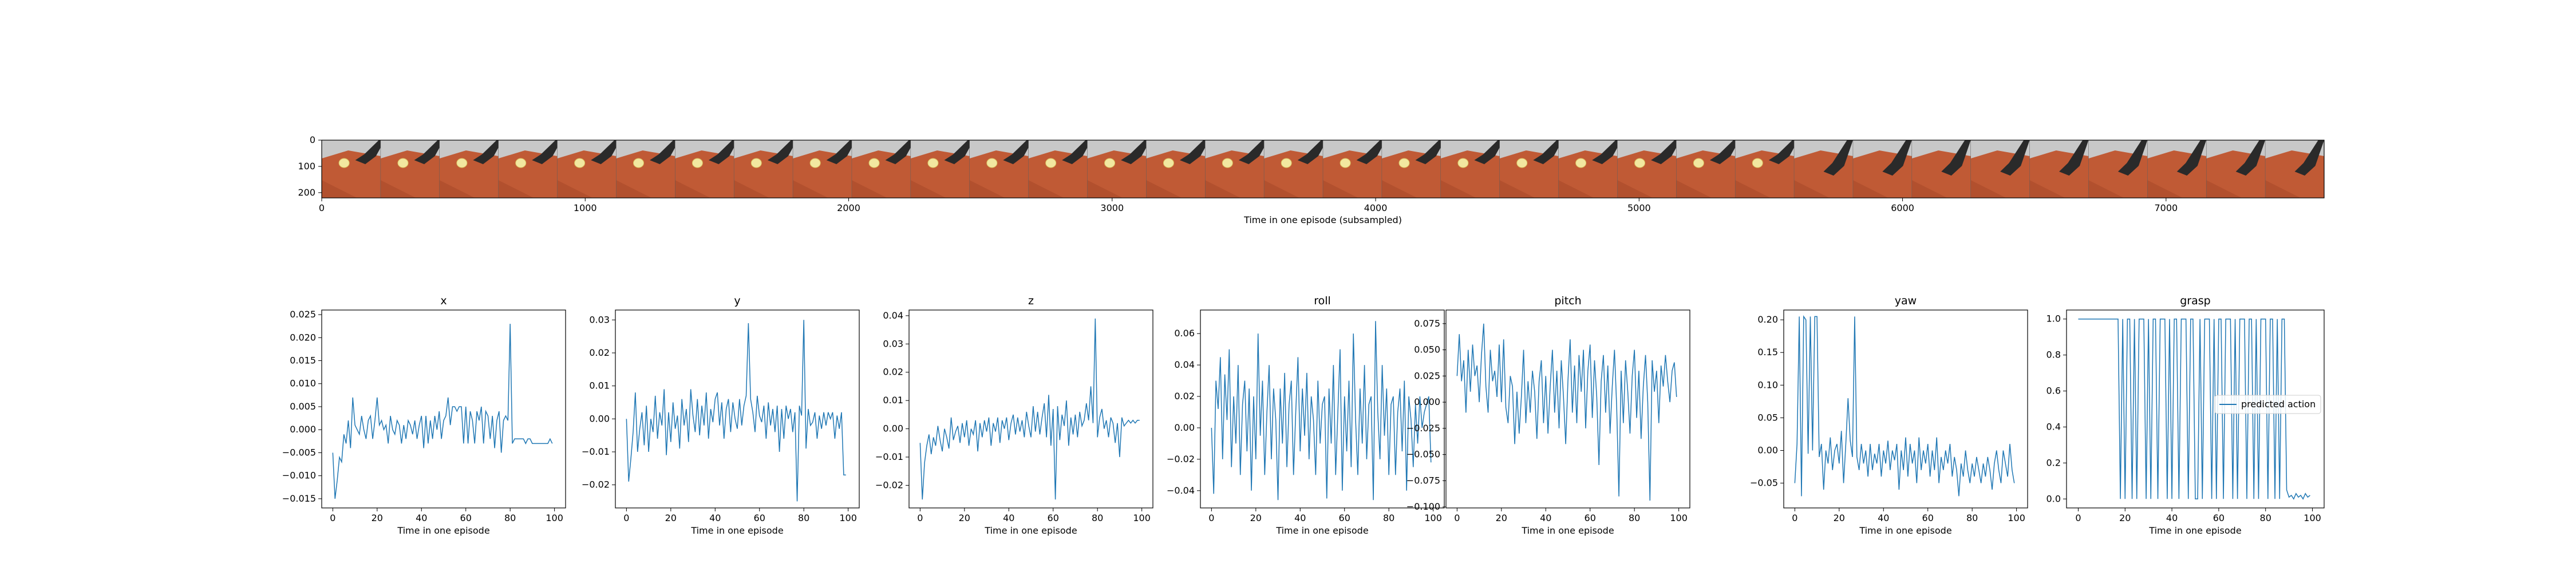  What do you see at coordinates (303, 360) in the screenshot?
I see `y-tick-label: 0.015` at bounding box center [303, 360].